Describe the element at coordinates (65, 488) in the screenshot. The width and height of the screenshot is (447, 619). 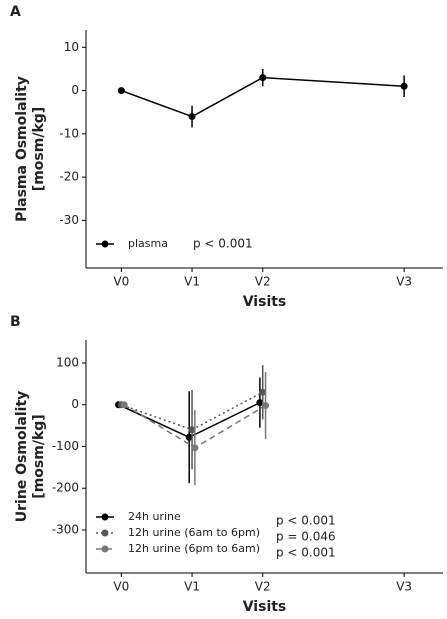
I see `y-tick-label: -200` at that location.